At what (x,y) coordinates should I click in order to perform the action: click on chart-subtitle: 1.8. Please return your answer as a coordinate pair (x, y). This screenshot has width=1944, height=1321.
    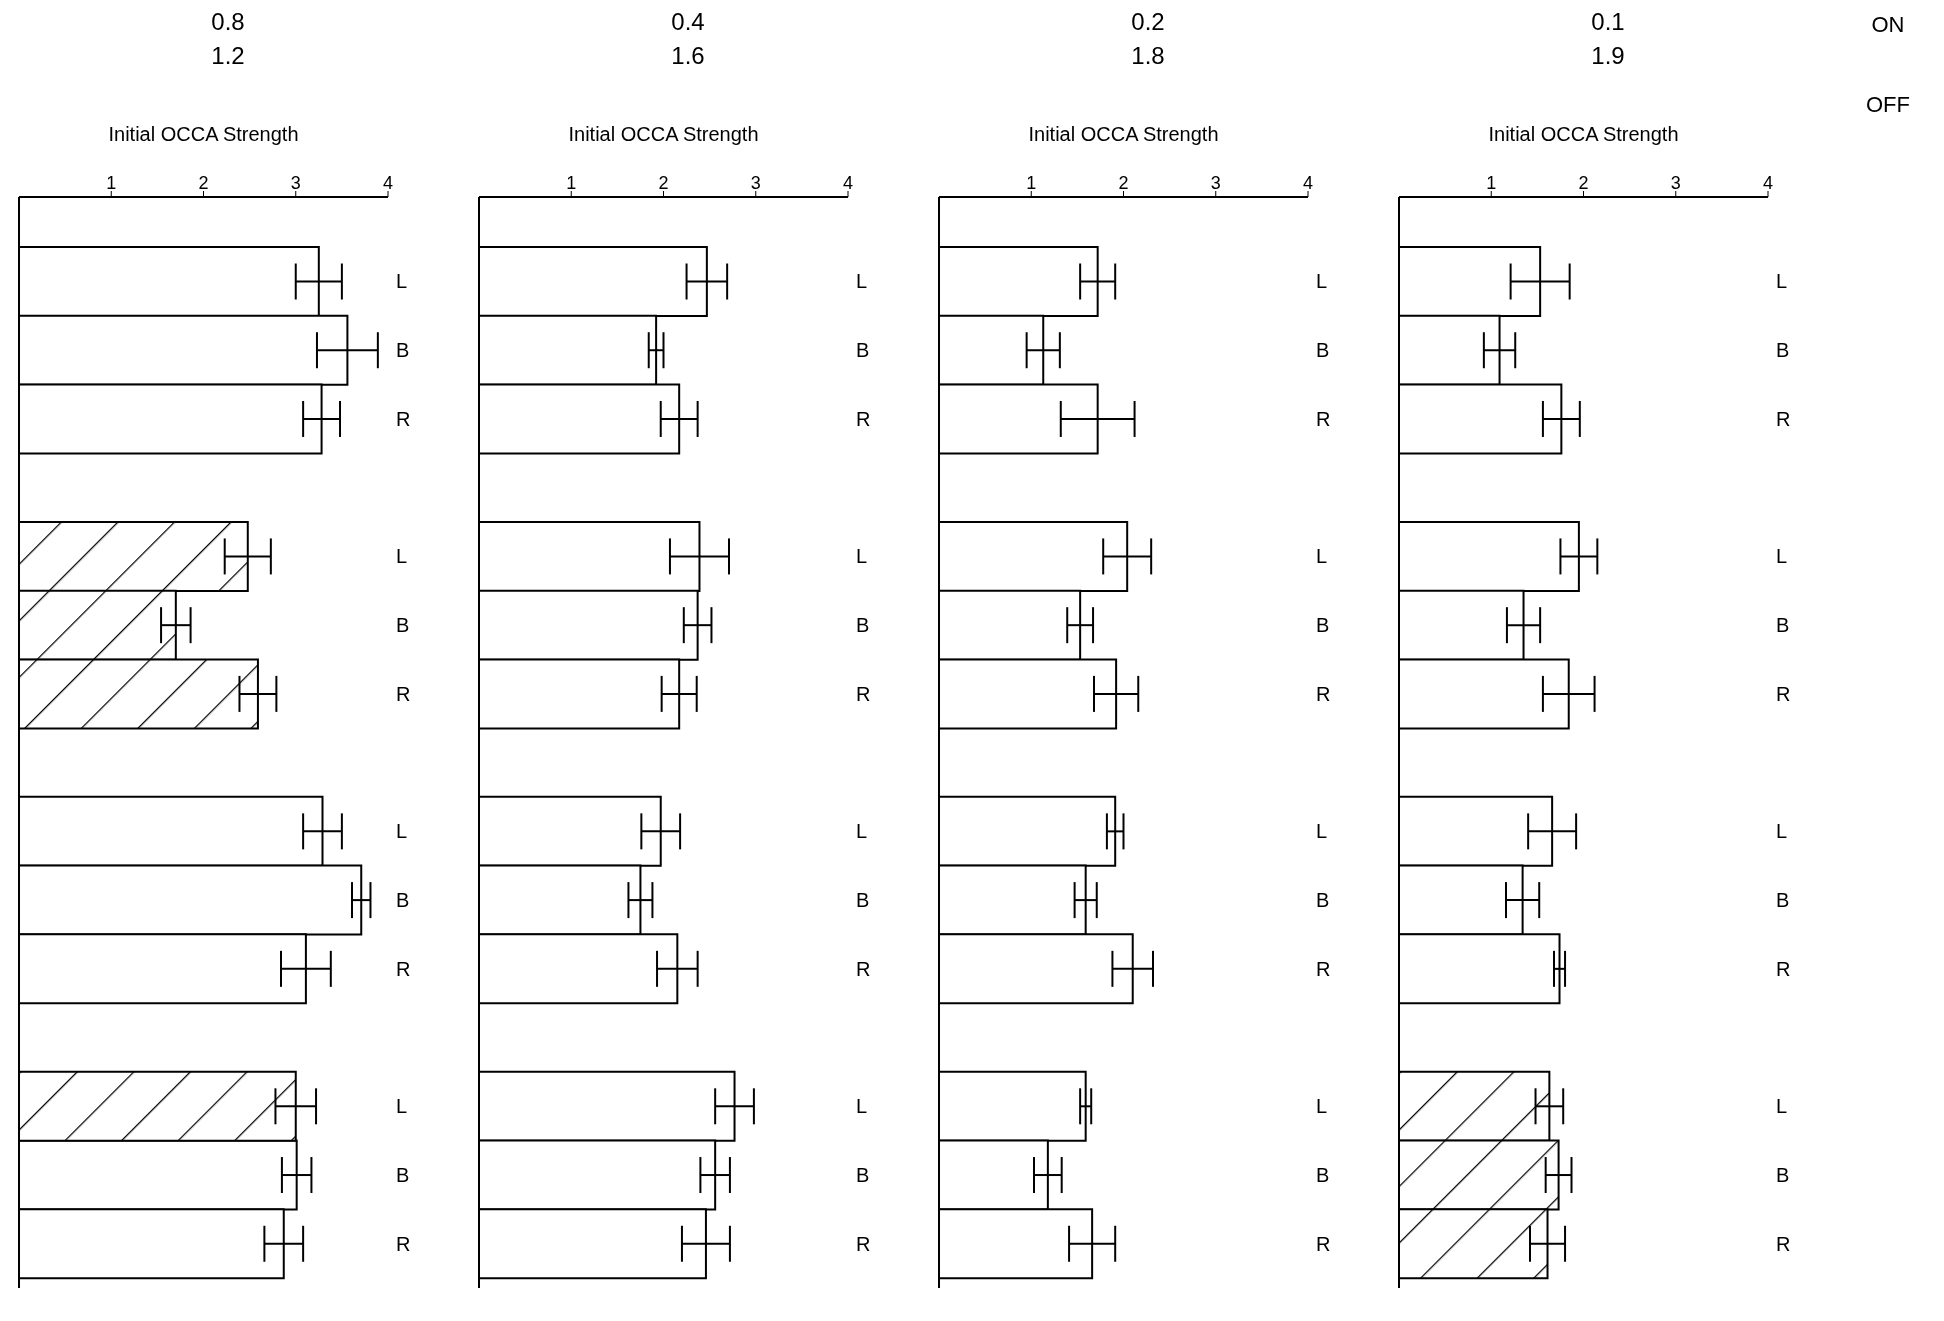
    Looking at the image, I should click on (1148, 56).